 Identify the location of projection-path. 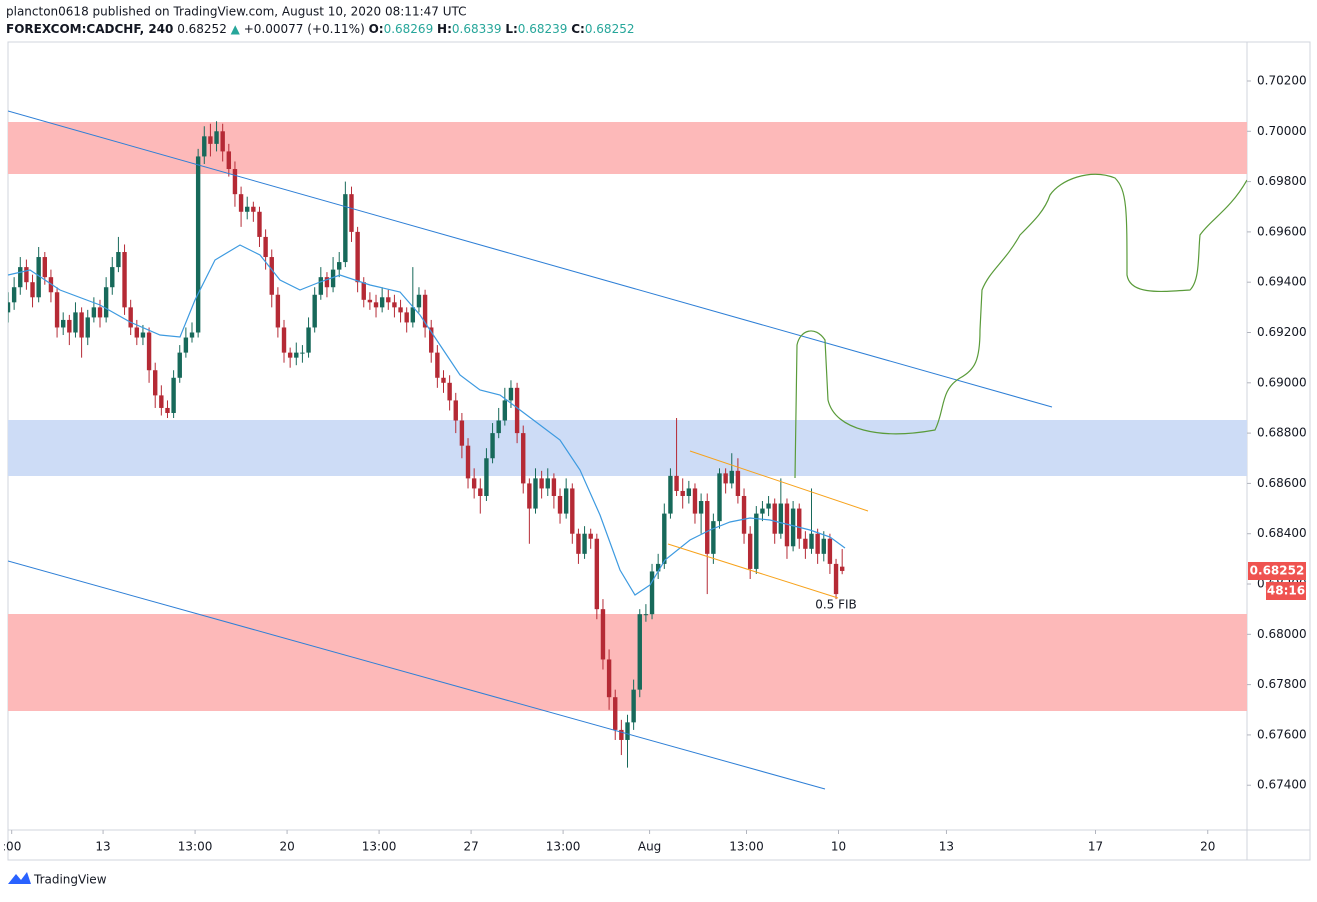
(1020, 326).